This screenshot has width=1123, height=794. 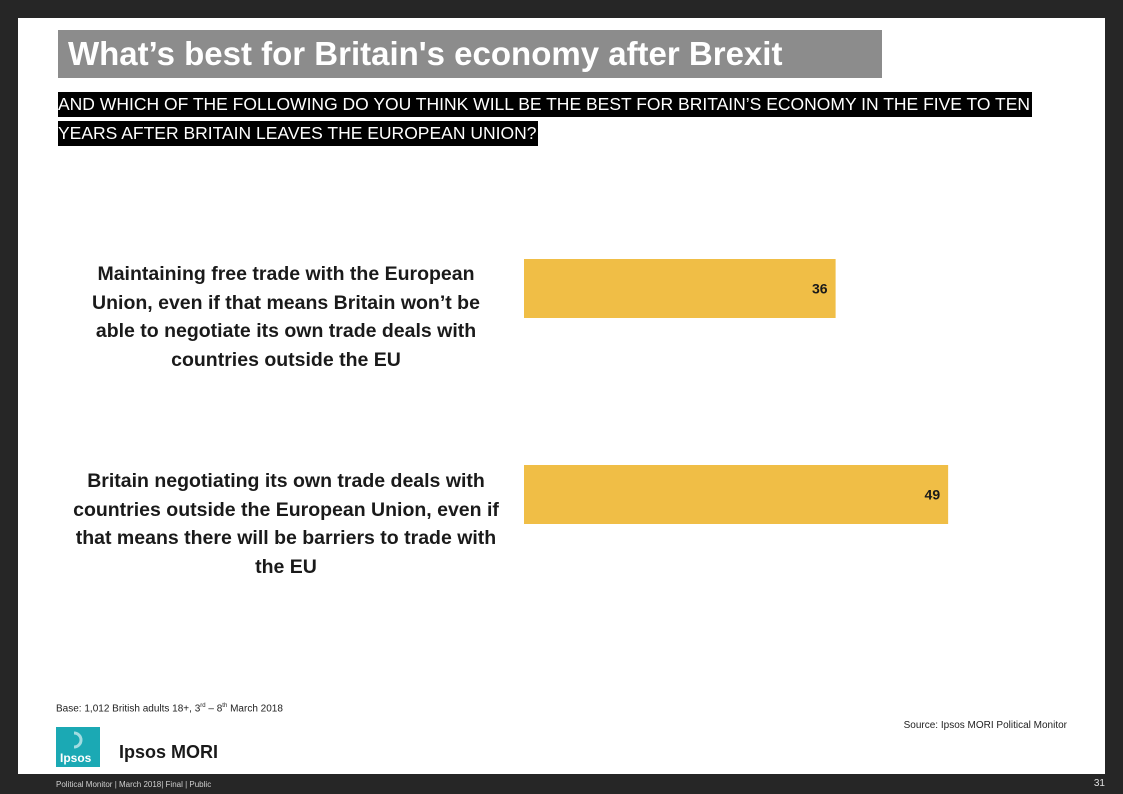 What do you see at coordinates (255, 709) in the screenshot?
I see `base-note-date: March 2018` at bounding box center [255, 709].